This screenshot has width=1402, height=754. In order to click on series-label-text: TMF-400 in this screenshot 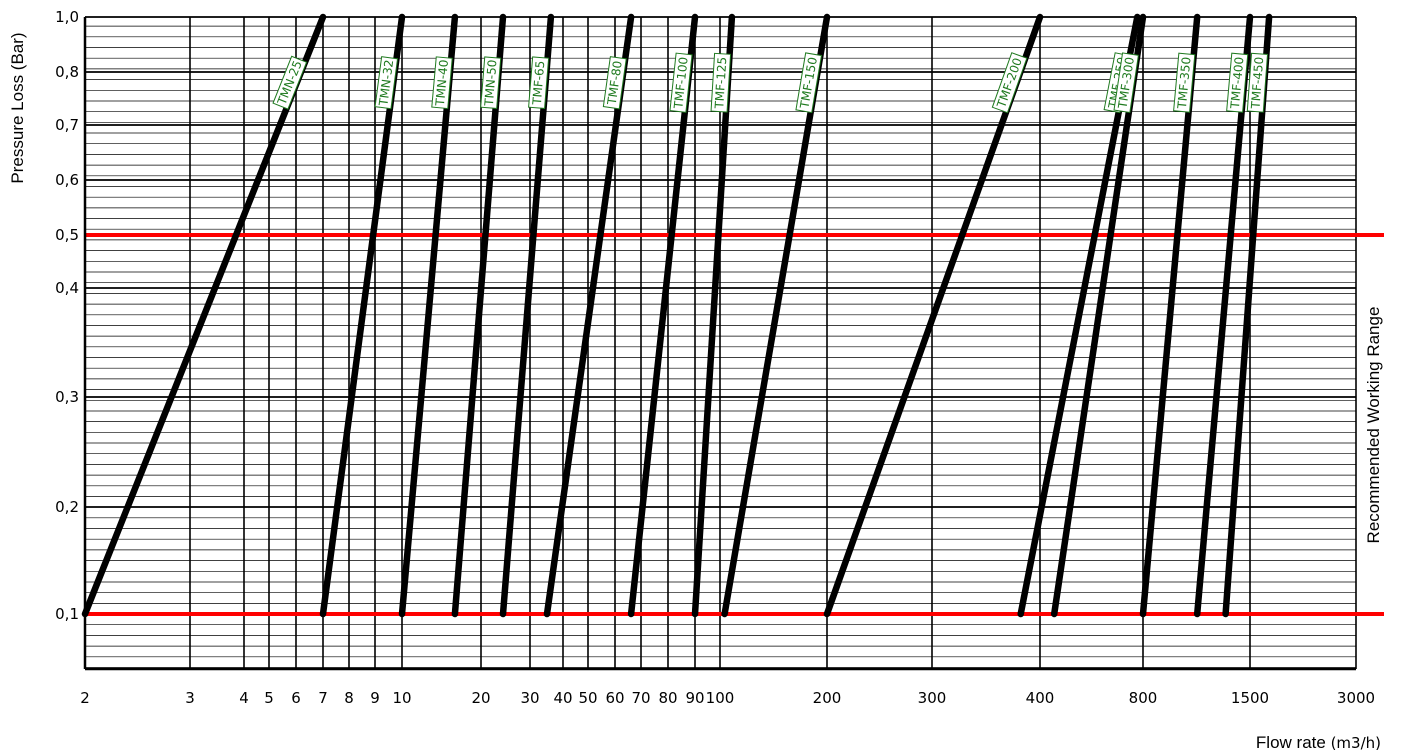, I will do `click(1237, 83)`.